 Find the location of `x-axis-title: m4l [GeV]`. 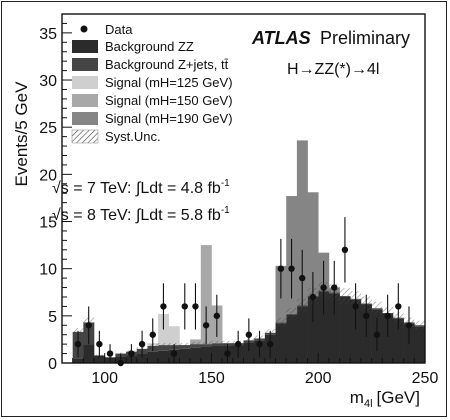

x-axis-title: m4l [GeV] is located at coordinates (385, 399).